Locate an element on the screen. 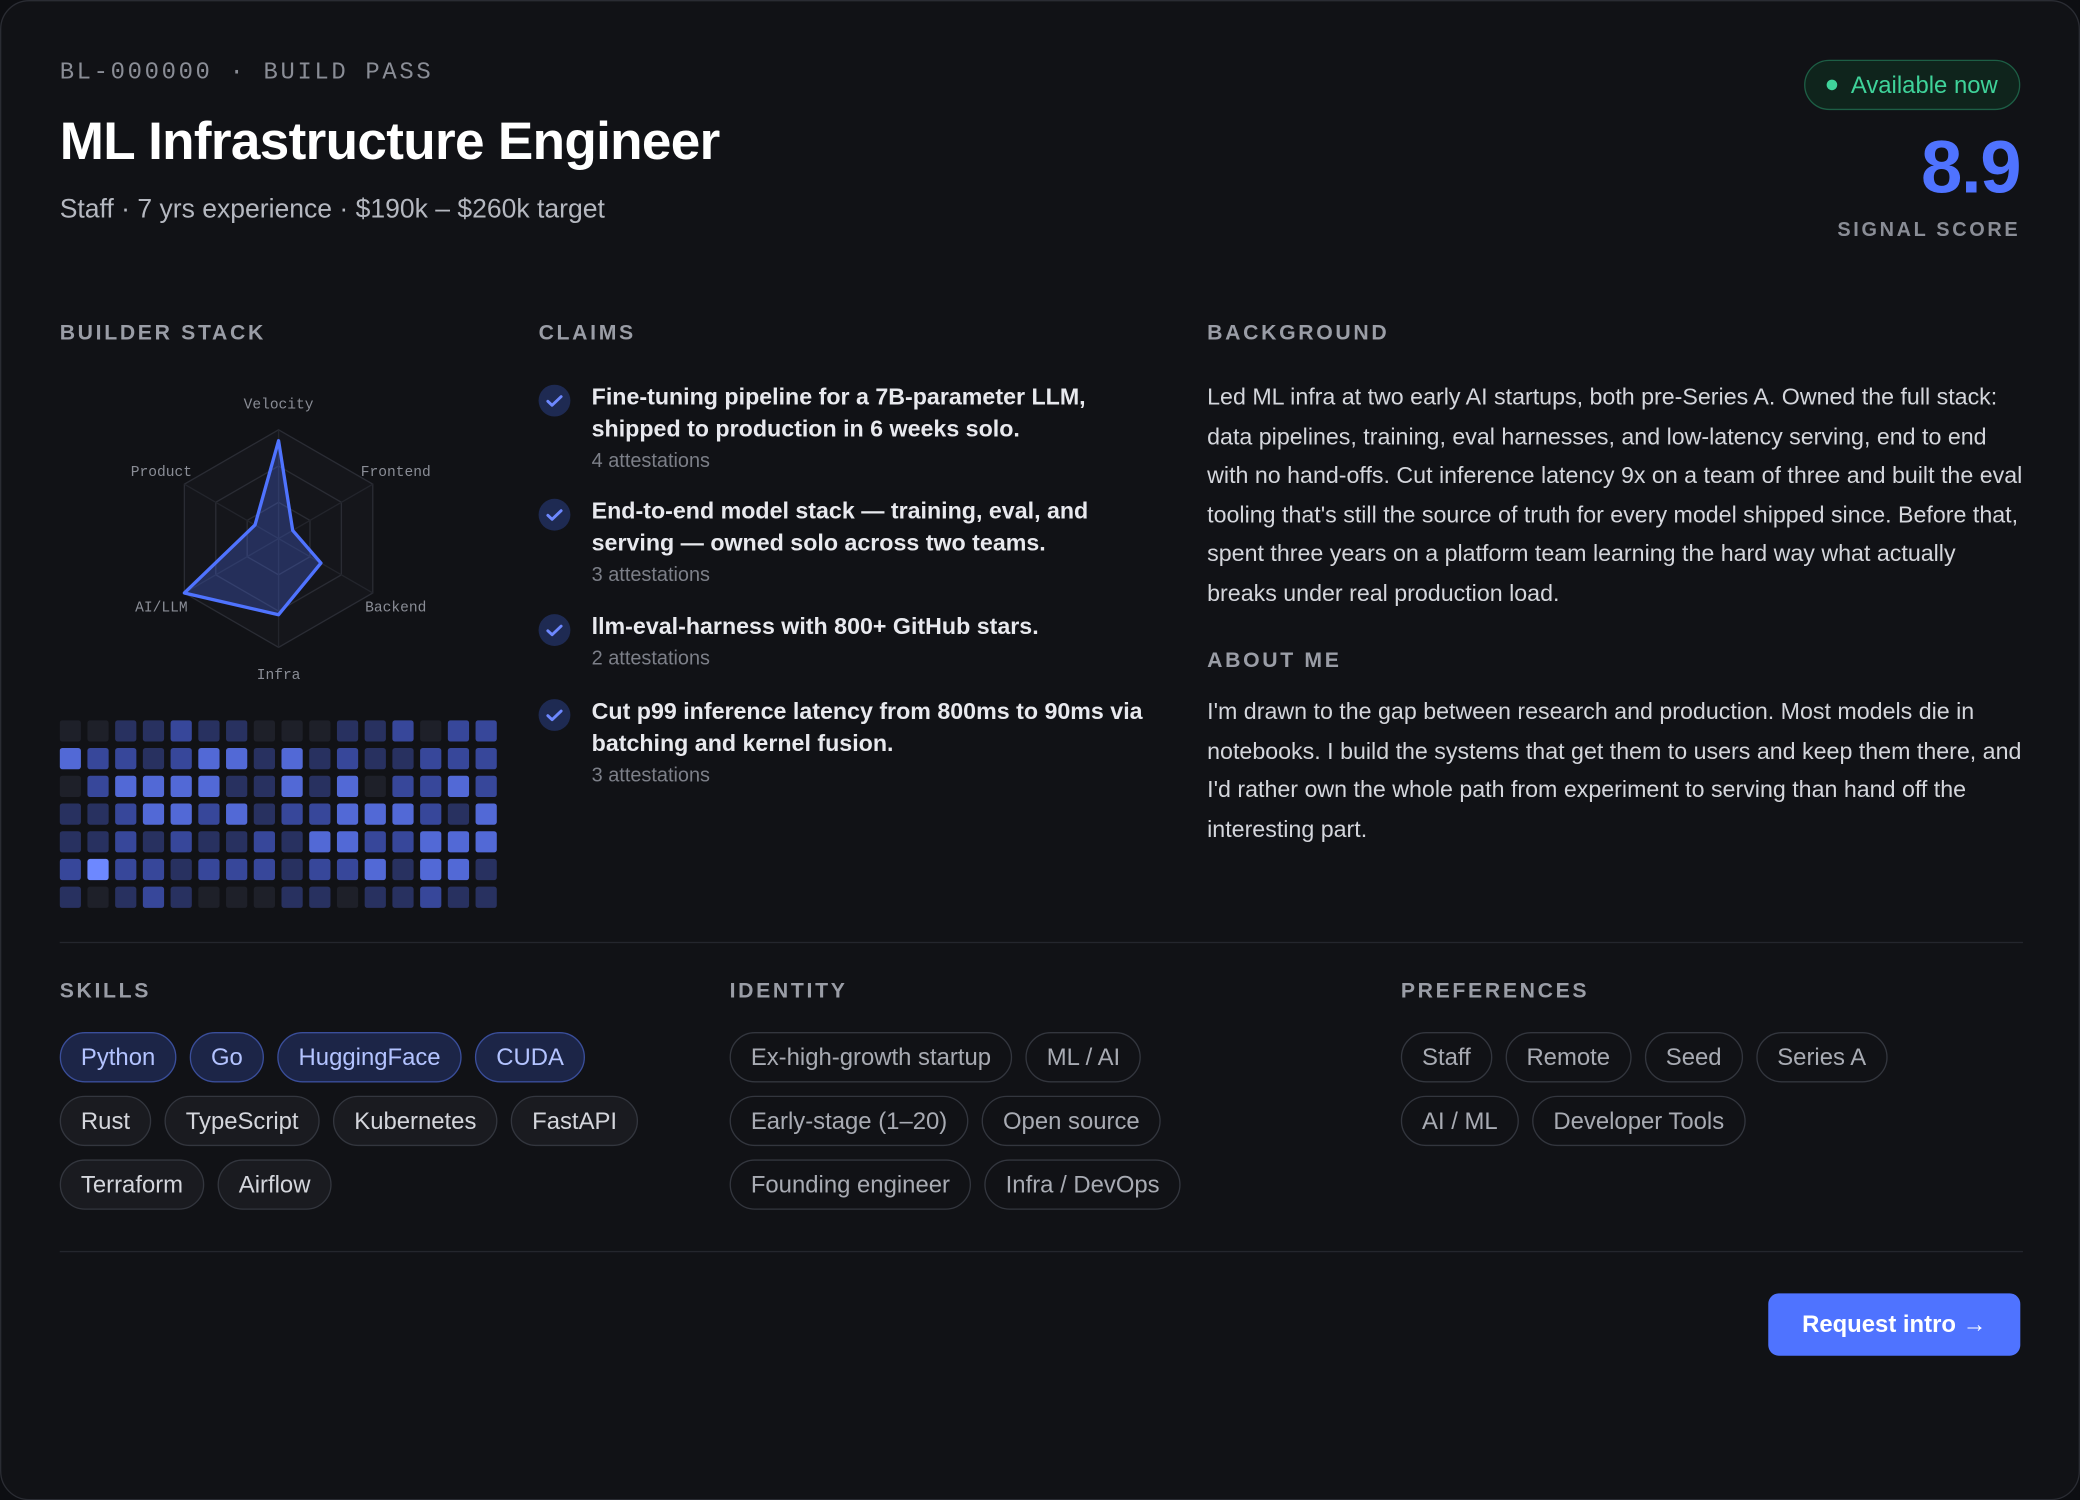 Image resolution: width=2080 pixels, height=1500 pixels. claim-attestations: 3 attestations is located at coordinates (651, 575).